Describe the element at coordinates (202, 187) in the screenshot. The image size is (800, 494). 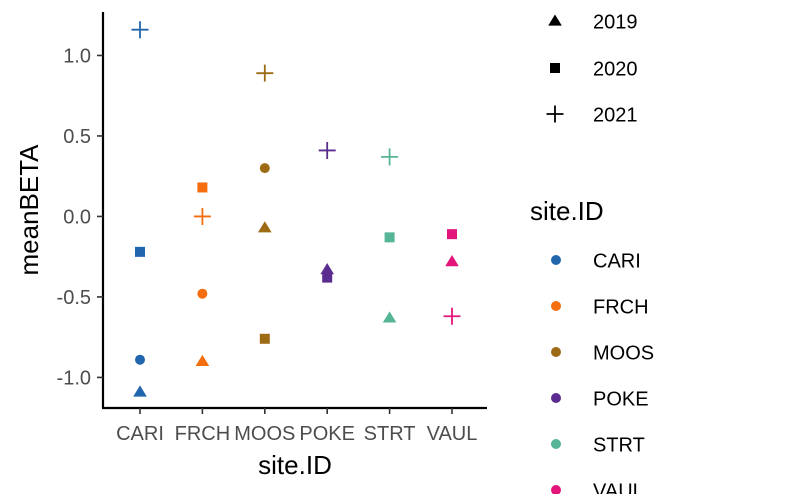
I see `data-point-frch-square` at that location.